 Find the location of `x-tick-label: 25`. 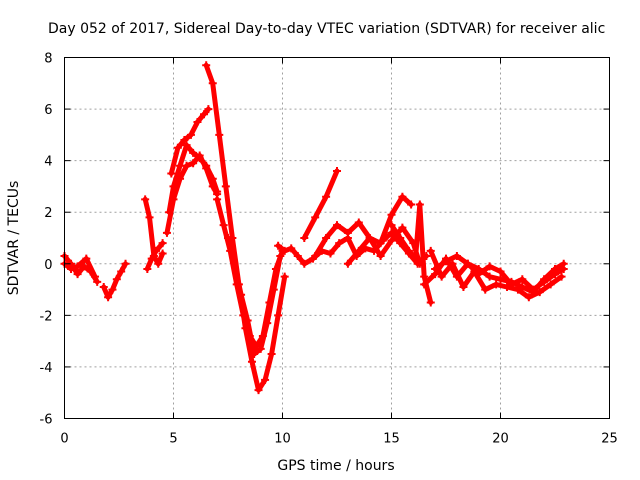

x-tick-label: 25 is located at coordinates (609, 439).